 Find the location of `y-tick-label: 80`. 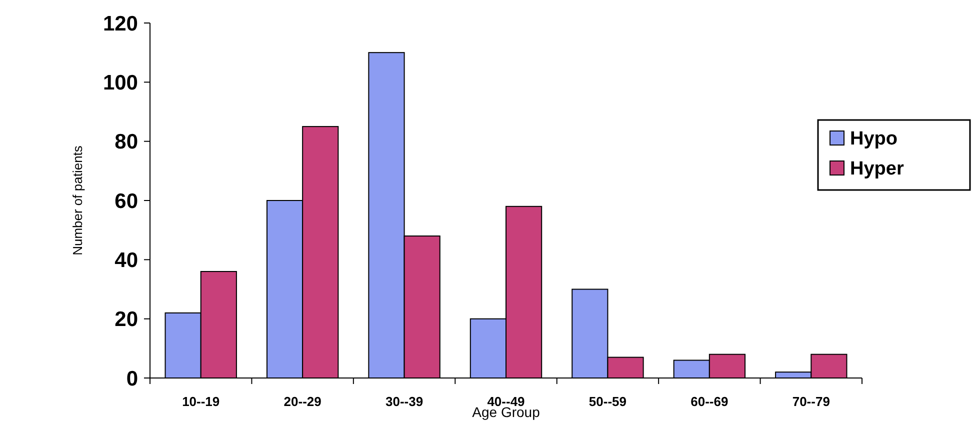

y-tick-label: 80 is located at coordinates (126, 142).